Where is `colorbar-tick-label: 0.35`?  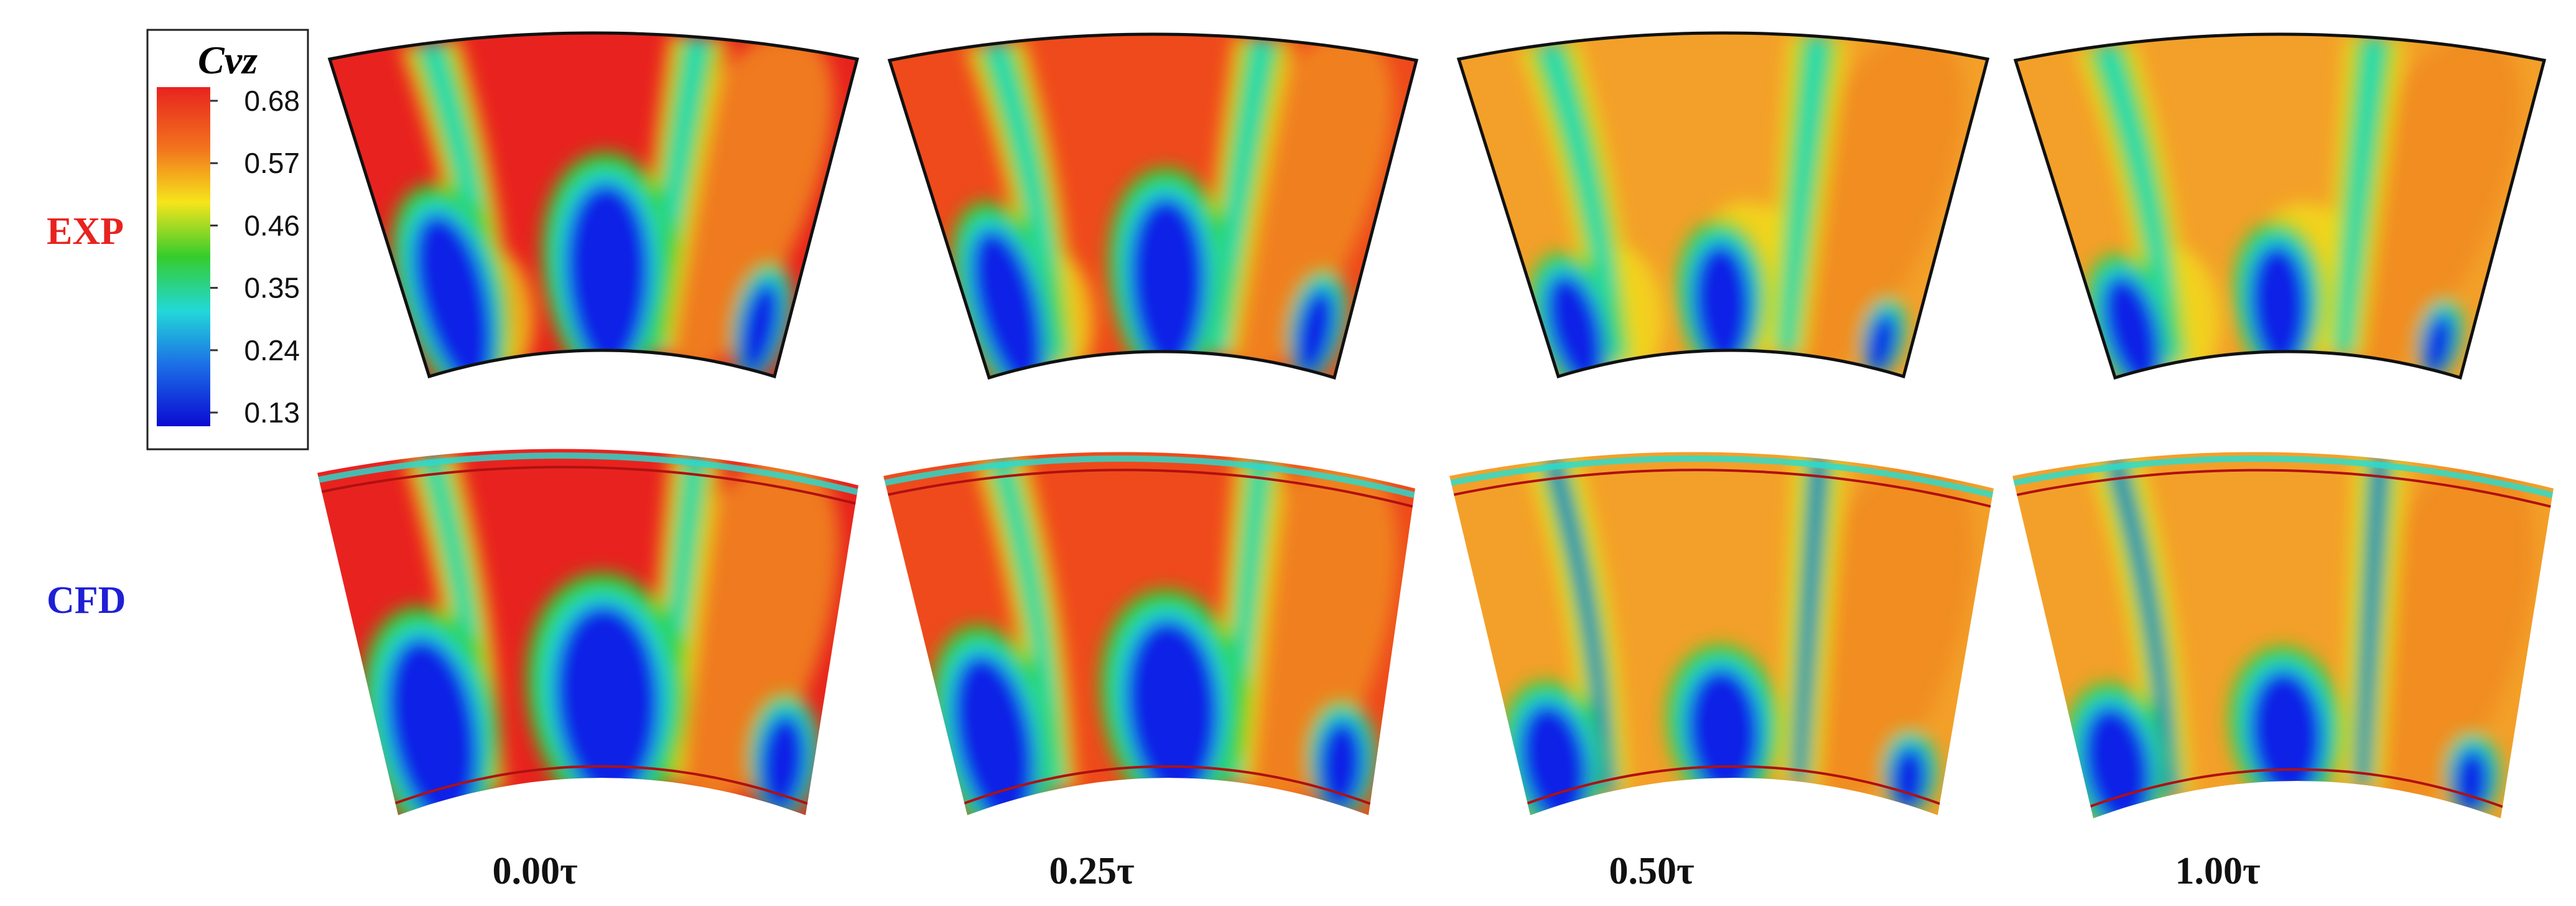 colorbar-tick-label: 0.35 is located at coordinates (272, 288).